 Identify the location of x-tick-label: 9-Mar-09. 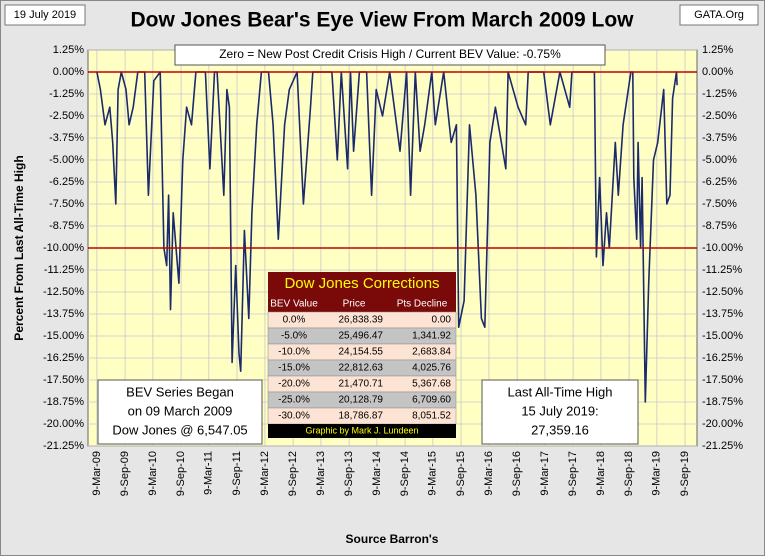
(97, 473).